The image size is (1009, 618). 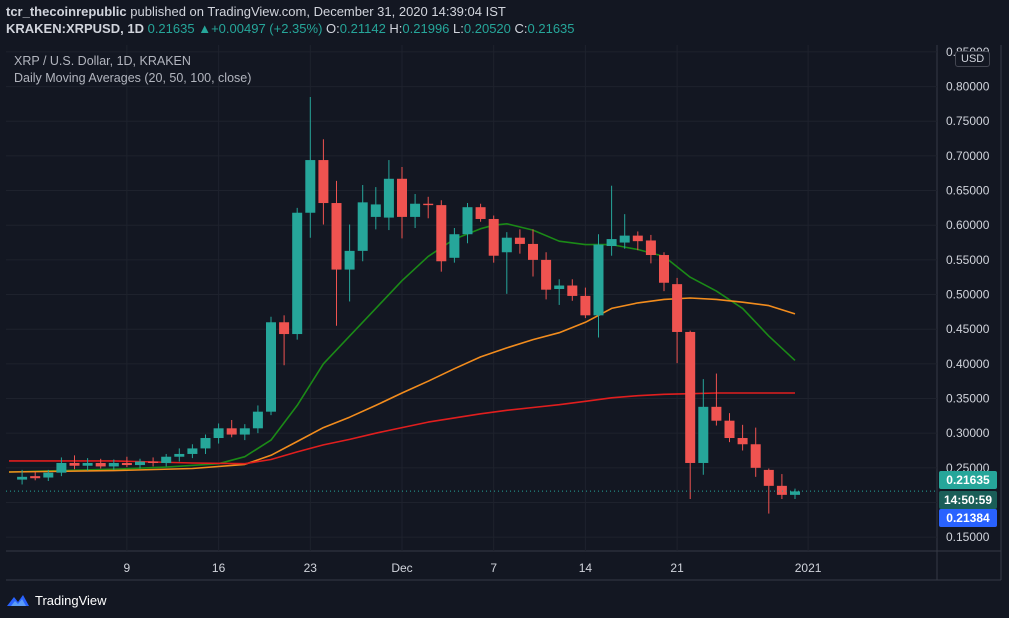 I want to click on time-tick-label: Dec, so click(x=401, y=568).